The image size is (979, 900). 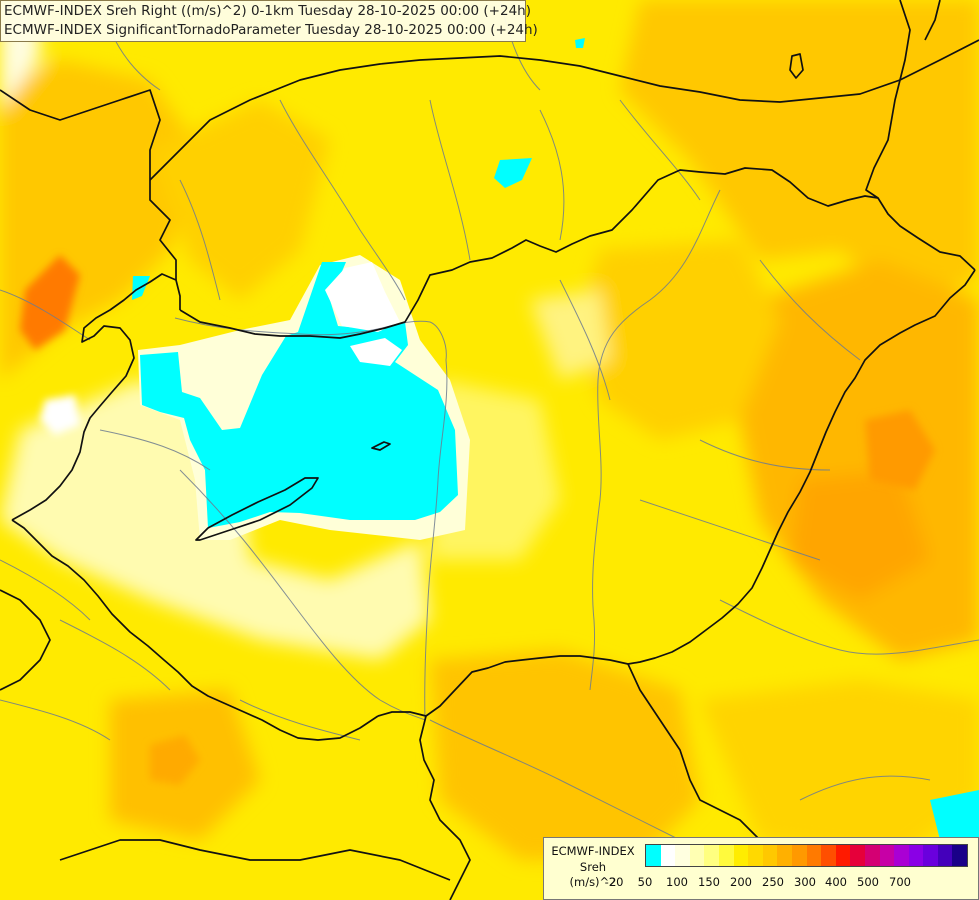 I want to click on legend-tick-label: 500, so click(x=868, y=882).